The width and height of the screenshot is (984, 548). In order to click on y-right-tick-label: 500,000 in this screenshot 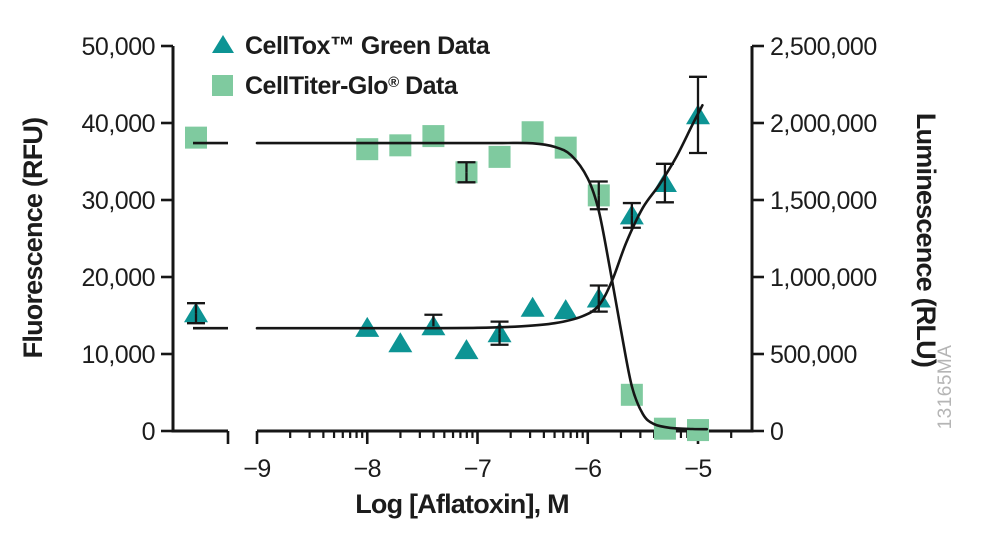, I will do `click(813, 355)`.